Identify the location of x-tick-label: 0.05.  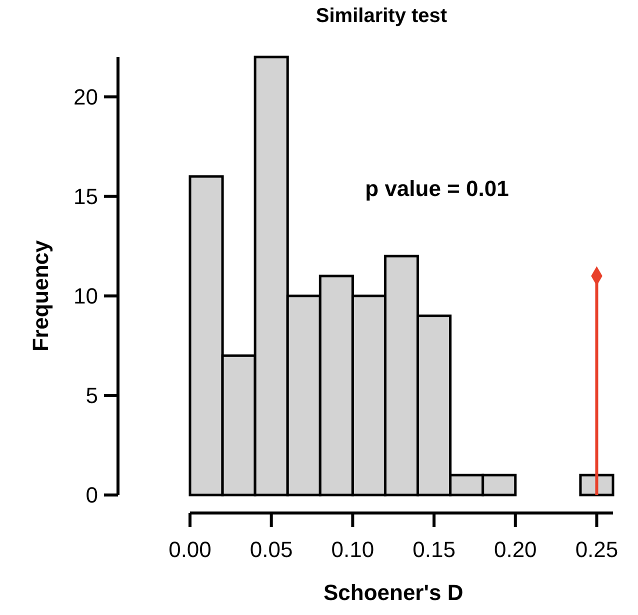
(271, 549).